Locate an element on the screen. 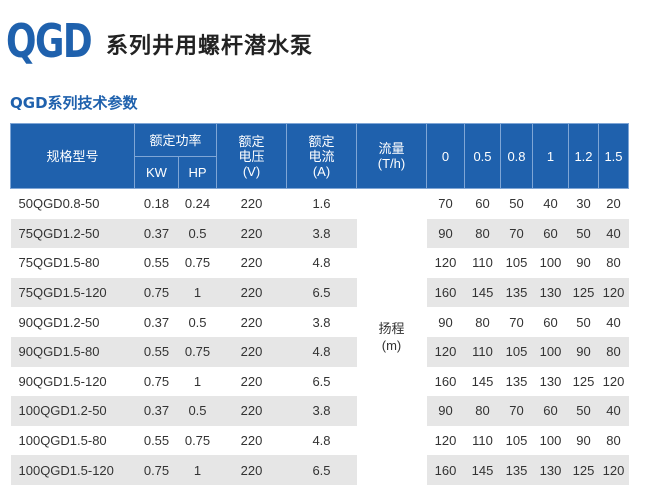 This screenshot has width=653, height=497. cell-current: 1.6 is located at coordinates (321, 204).